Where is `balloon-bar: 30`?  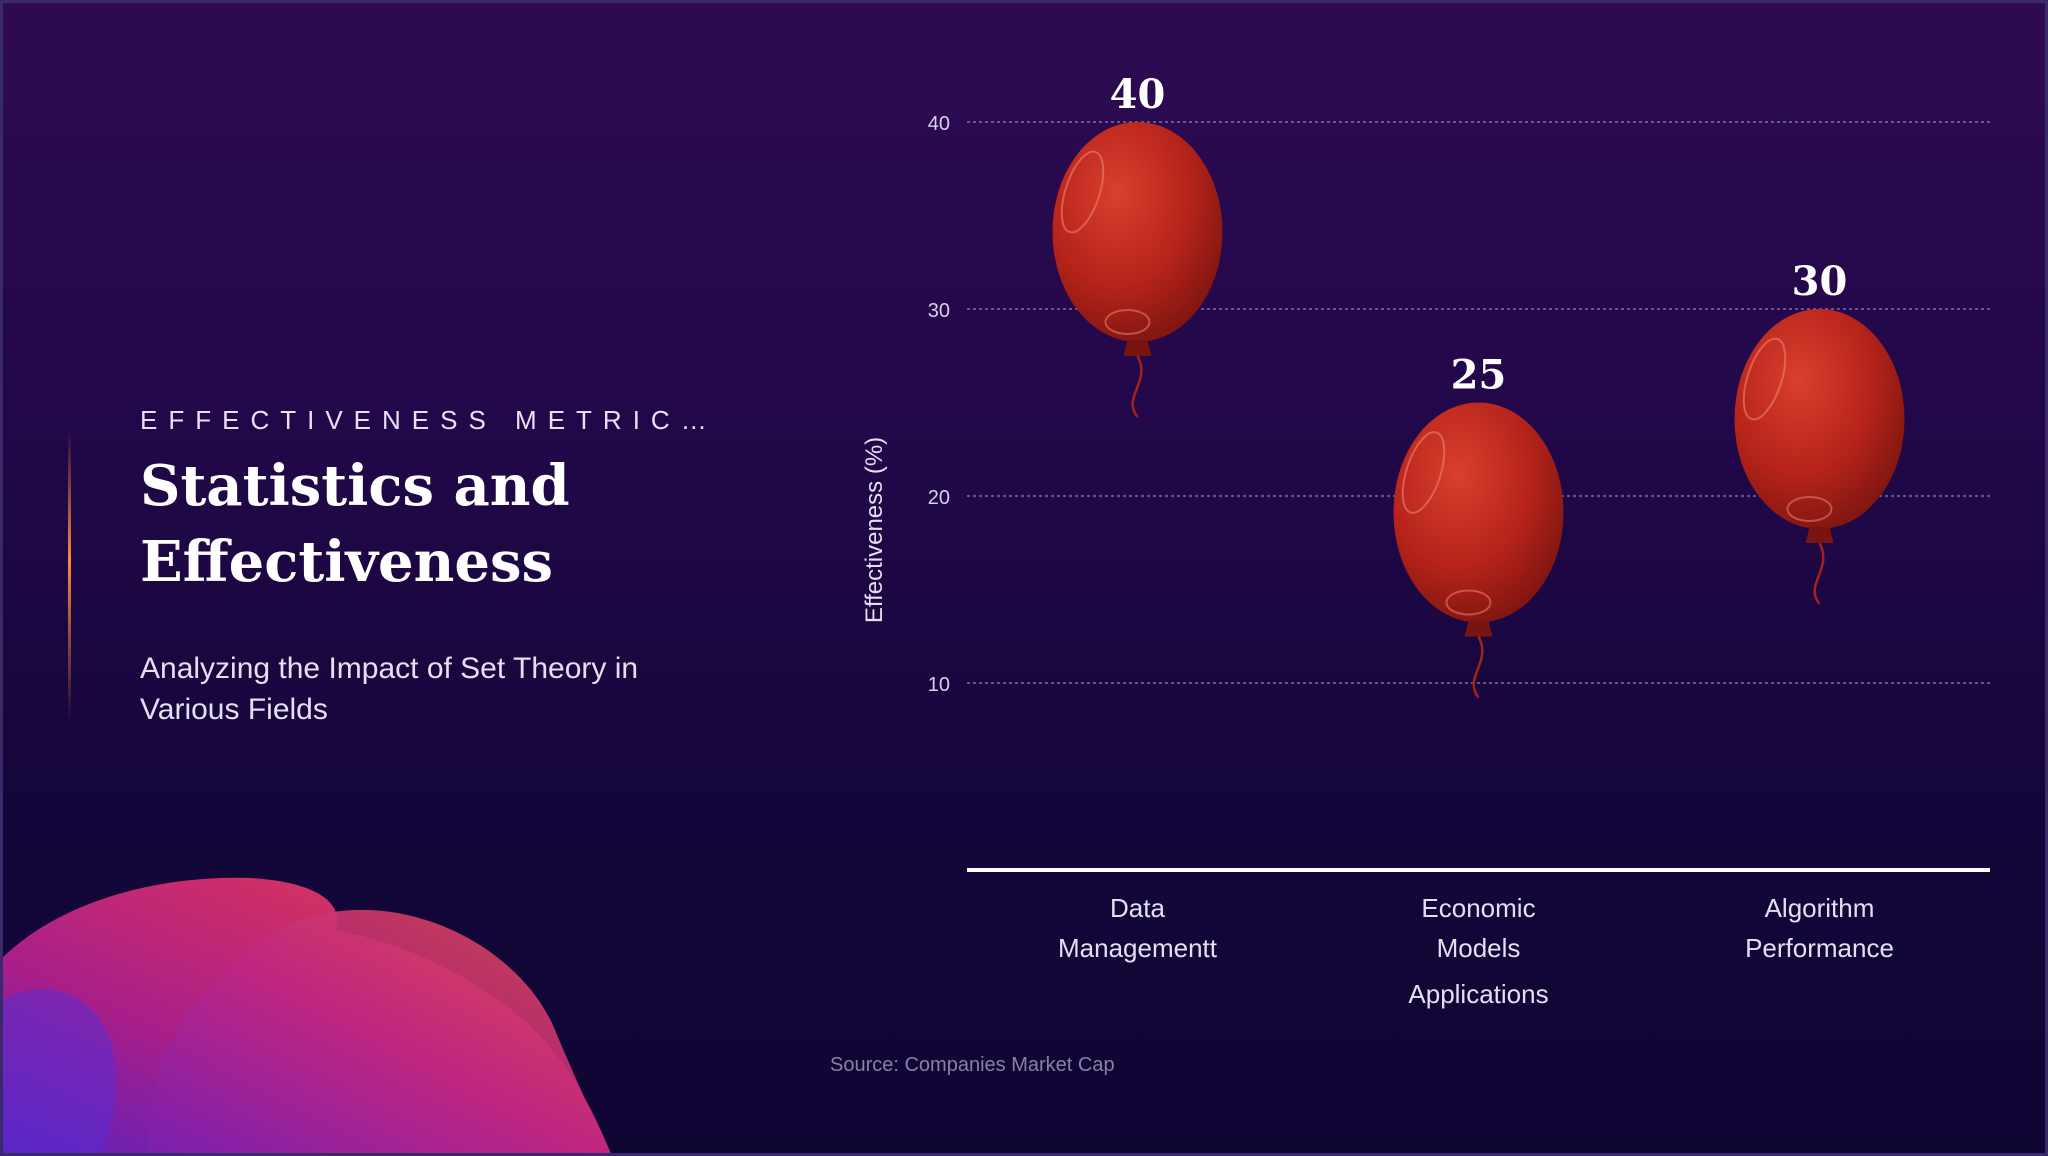
balloon-bar: 30 is located at coordinates (1819, 431).